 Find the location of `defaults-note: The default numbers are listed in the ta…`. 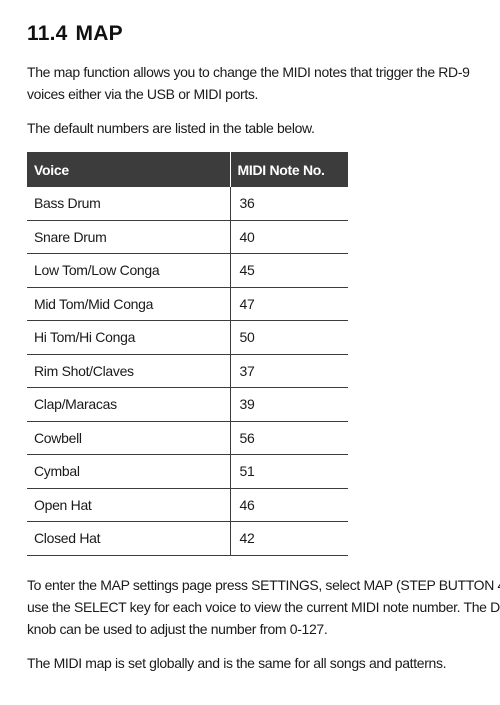

defaults-note: The default numbers are listed in the ta… is located at coordinates (171, 128).